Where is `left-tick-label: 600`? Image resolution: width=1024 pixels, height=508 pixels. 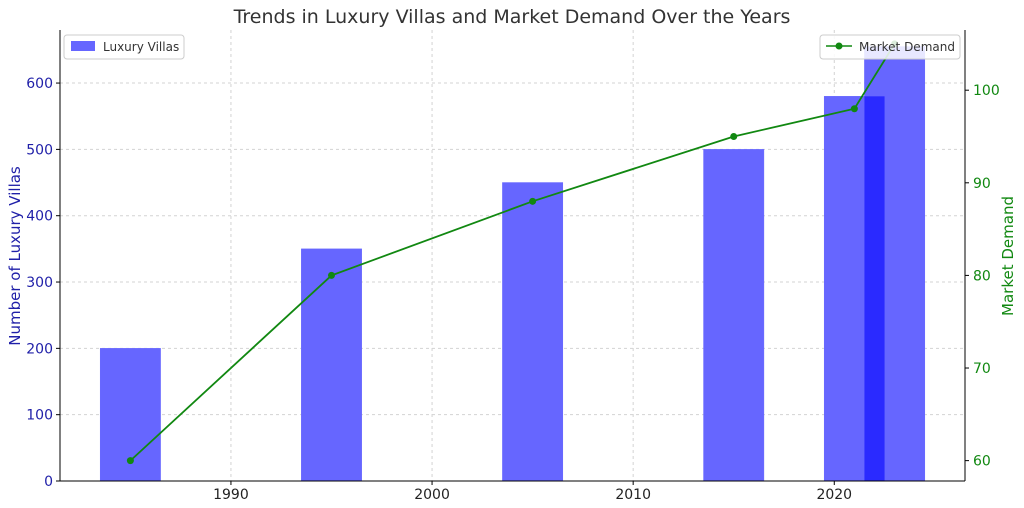
left-tick-label: 600 is located at coordinates (39, 84).